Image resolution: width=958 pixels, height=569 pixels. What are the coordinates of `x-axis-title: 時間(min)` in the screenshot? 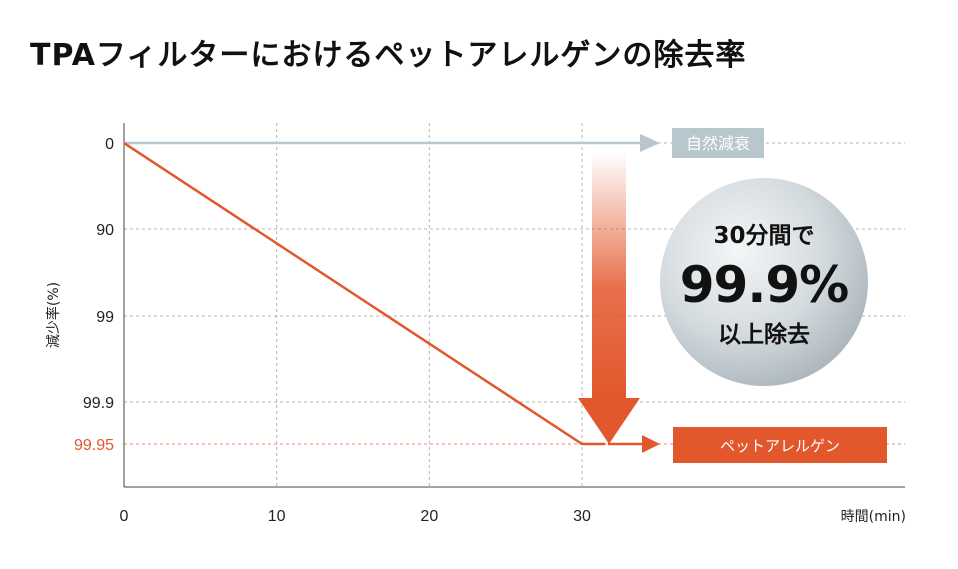 It's located at (873, 517).